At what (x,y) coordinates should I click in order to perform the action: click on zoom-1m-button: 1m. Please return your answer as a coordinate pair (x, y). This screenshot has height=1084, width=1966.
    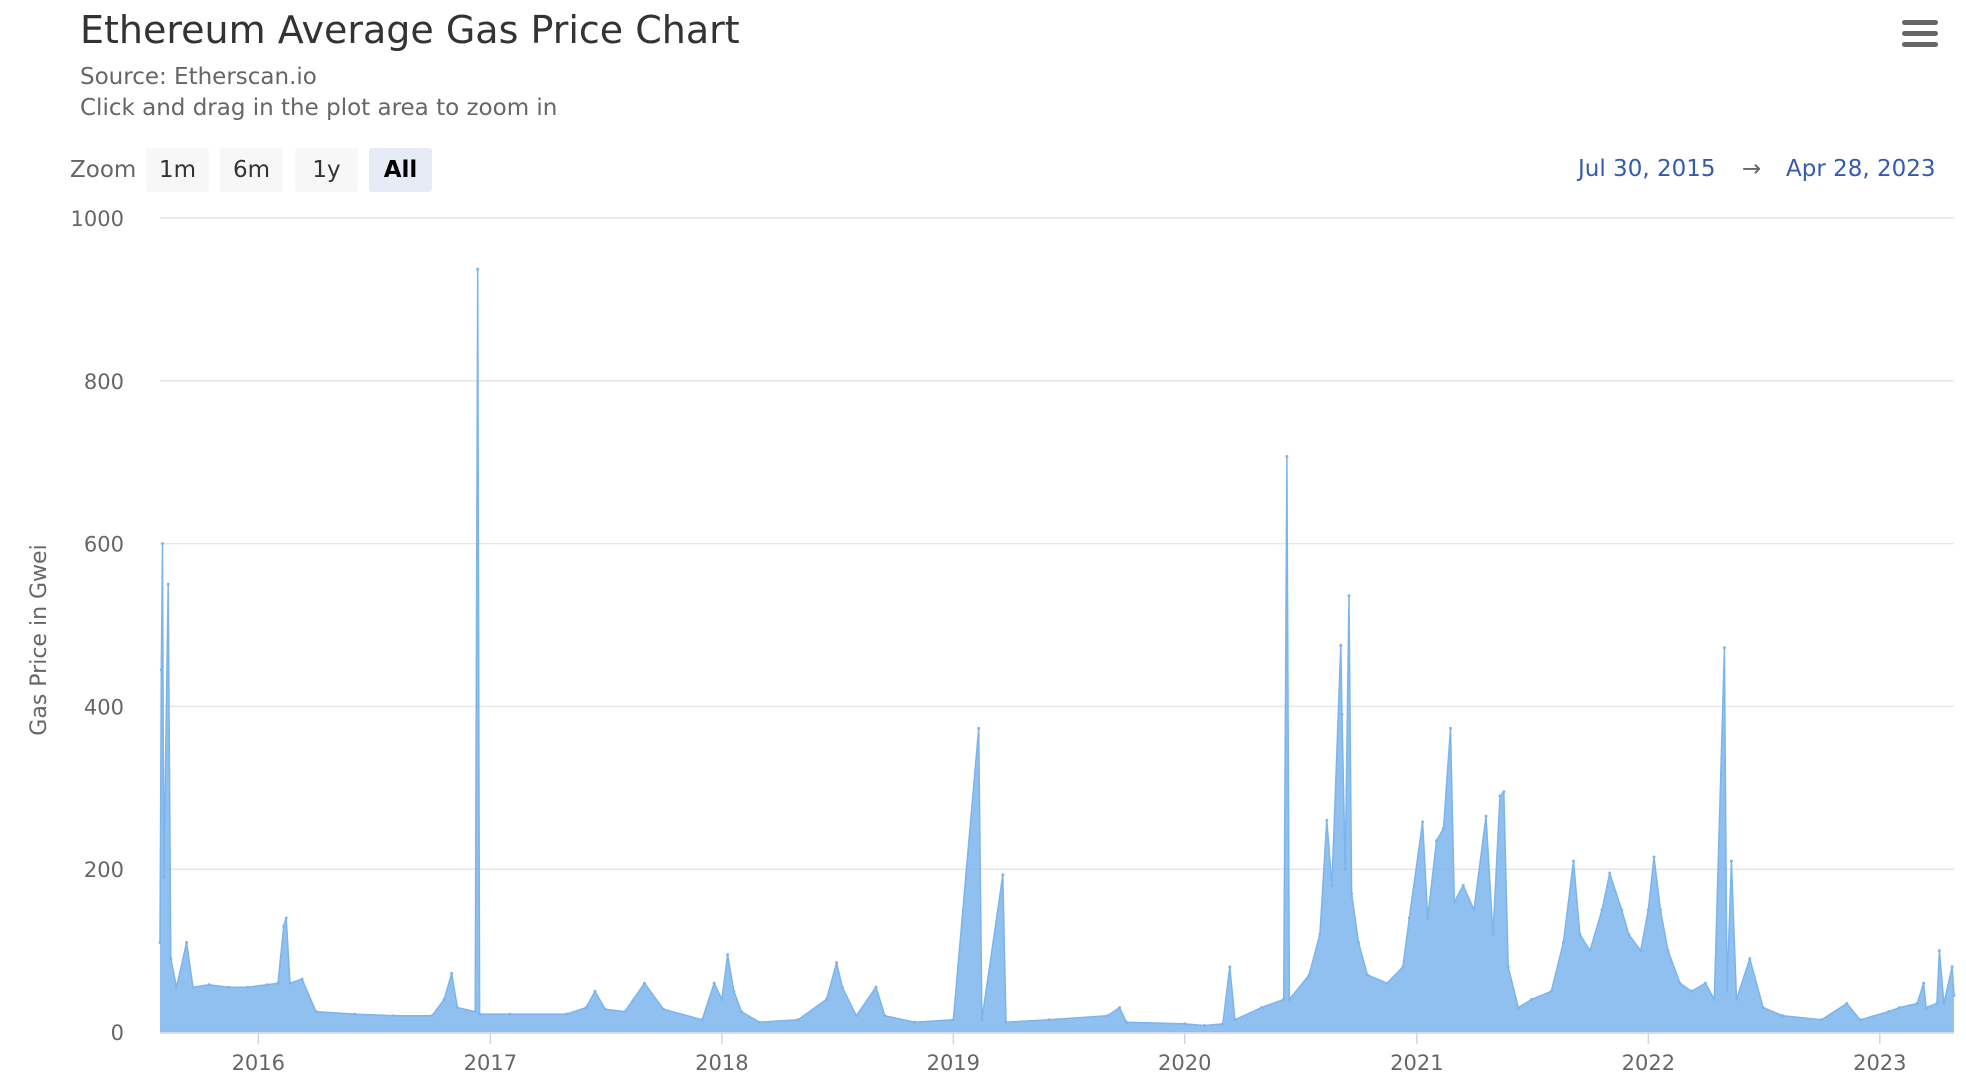
    Looking at the image, I should click on (177, 170).